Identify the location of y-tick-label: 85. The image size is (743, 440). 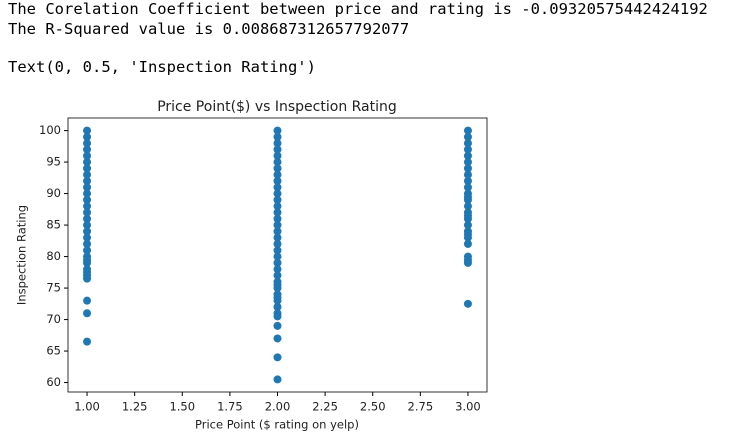
(53, 225).